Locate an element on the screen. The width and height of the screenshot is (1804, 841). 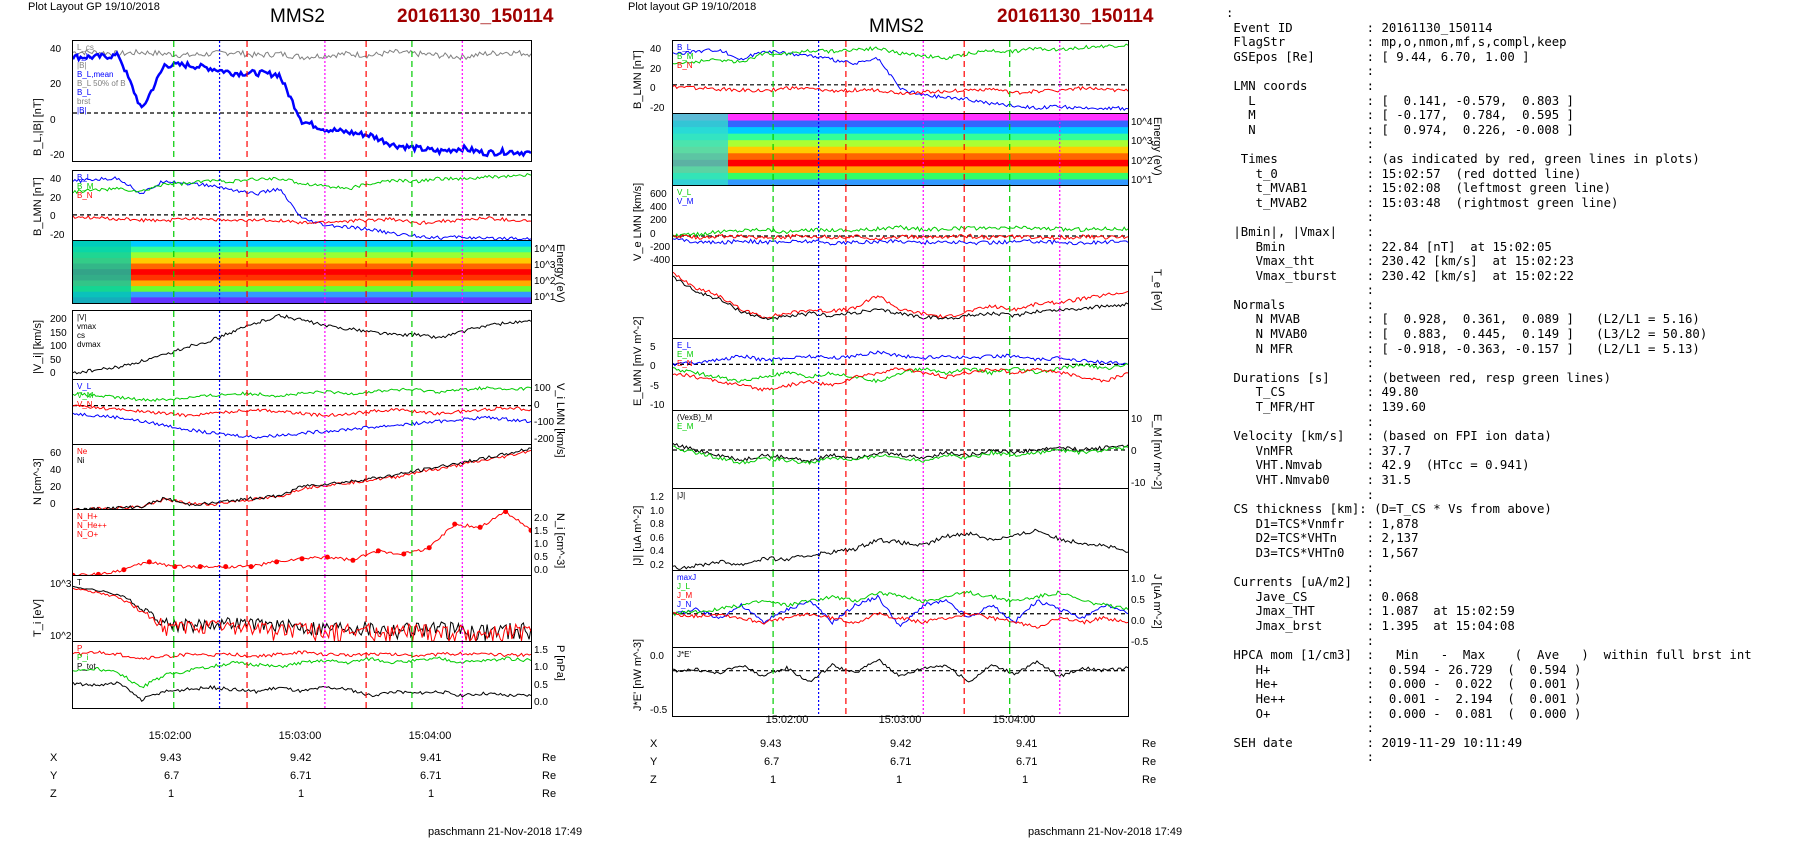
y-axis-label: J [uA m^-2] is located at coordinates (1157, 601).